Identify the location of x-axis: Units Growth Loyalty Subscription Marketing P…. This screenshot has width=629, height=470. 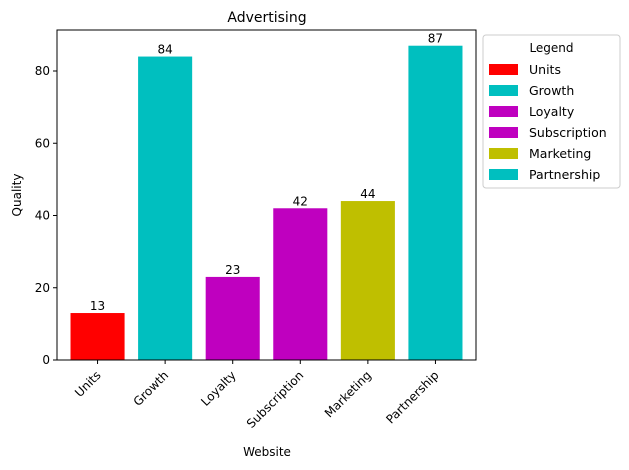
(257, 395).